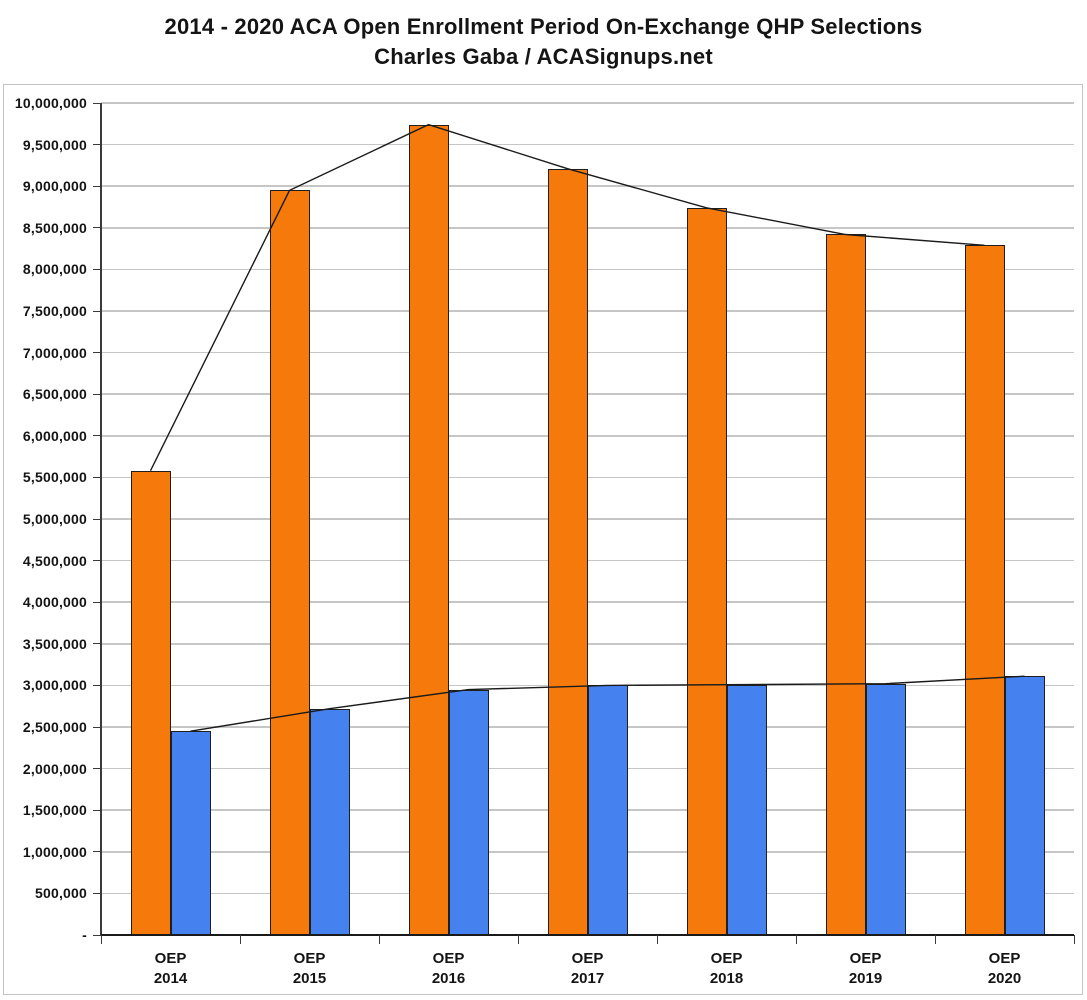 Image resolution: width=1087 pixels, height=1000 pixels. I want to click on bar-blue-bars-2018, so click(746, 809).